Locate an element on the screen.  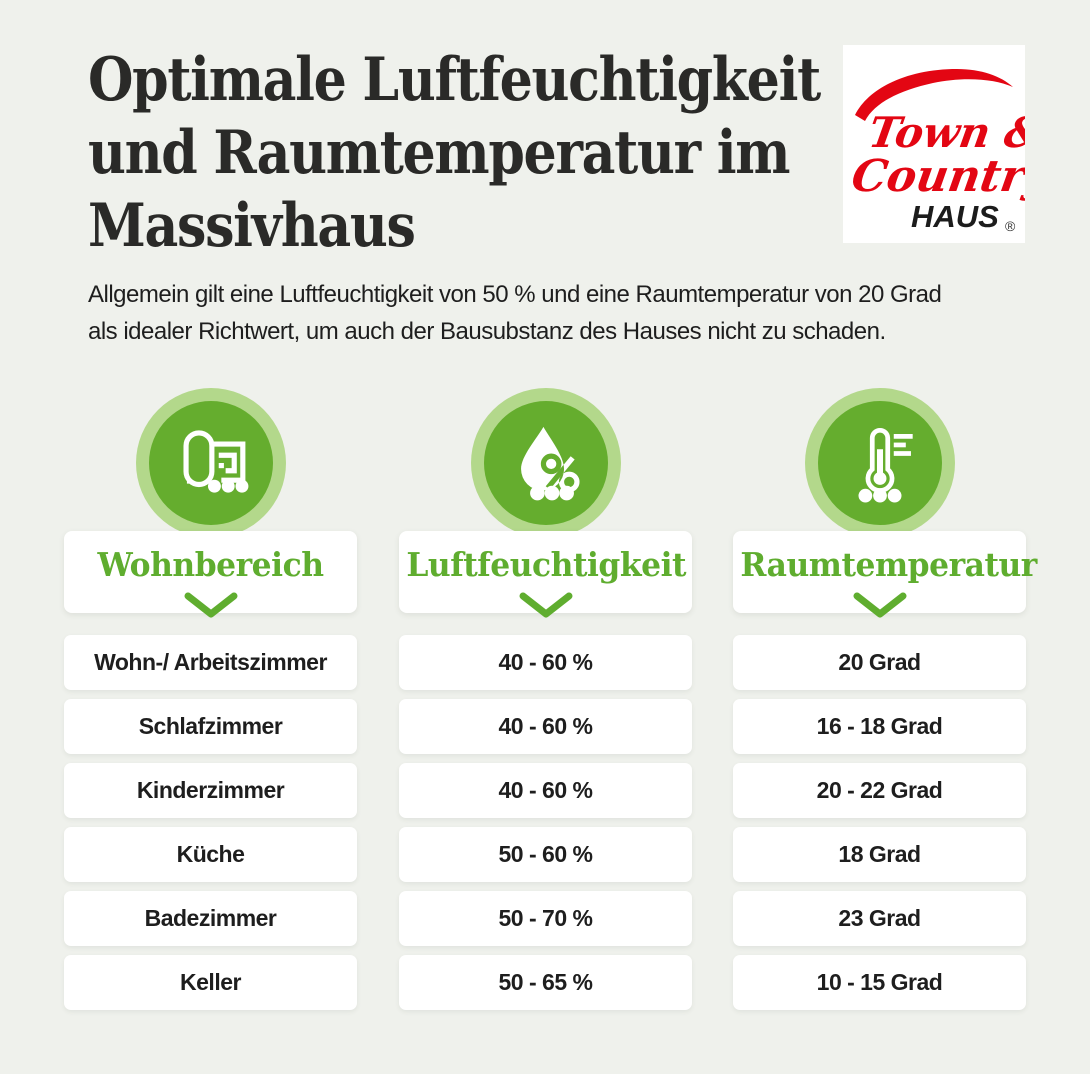
table-row: Keller is located at coordinates (210, 982).